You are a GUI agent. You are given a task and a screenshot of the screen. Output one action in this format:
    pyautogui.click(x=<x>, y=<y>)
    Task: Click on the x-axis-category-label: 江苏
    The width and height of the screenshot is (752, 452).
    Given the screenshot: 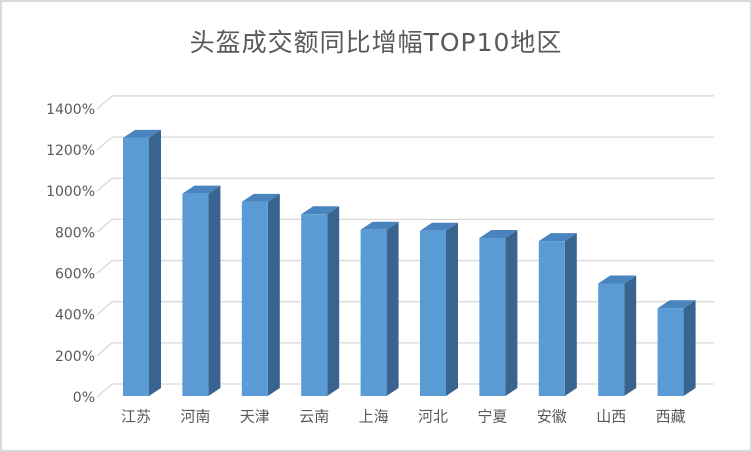 What is the action you would take?
    pyautogui.click(x=136, y=416)
    